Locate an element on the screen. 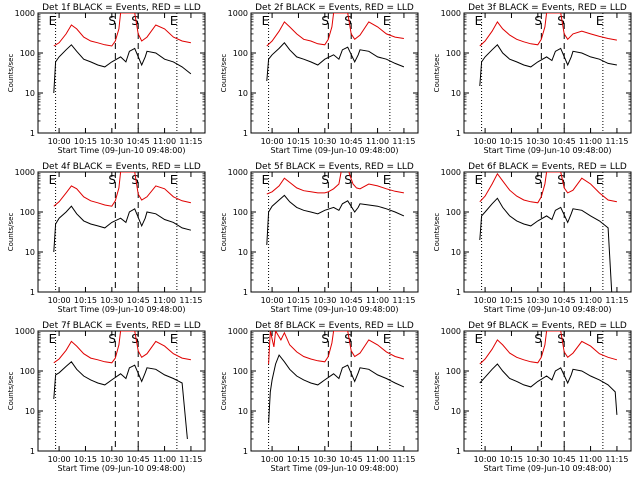  panel-7-ytick-label: 10 is located at coordinates (30, 411).